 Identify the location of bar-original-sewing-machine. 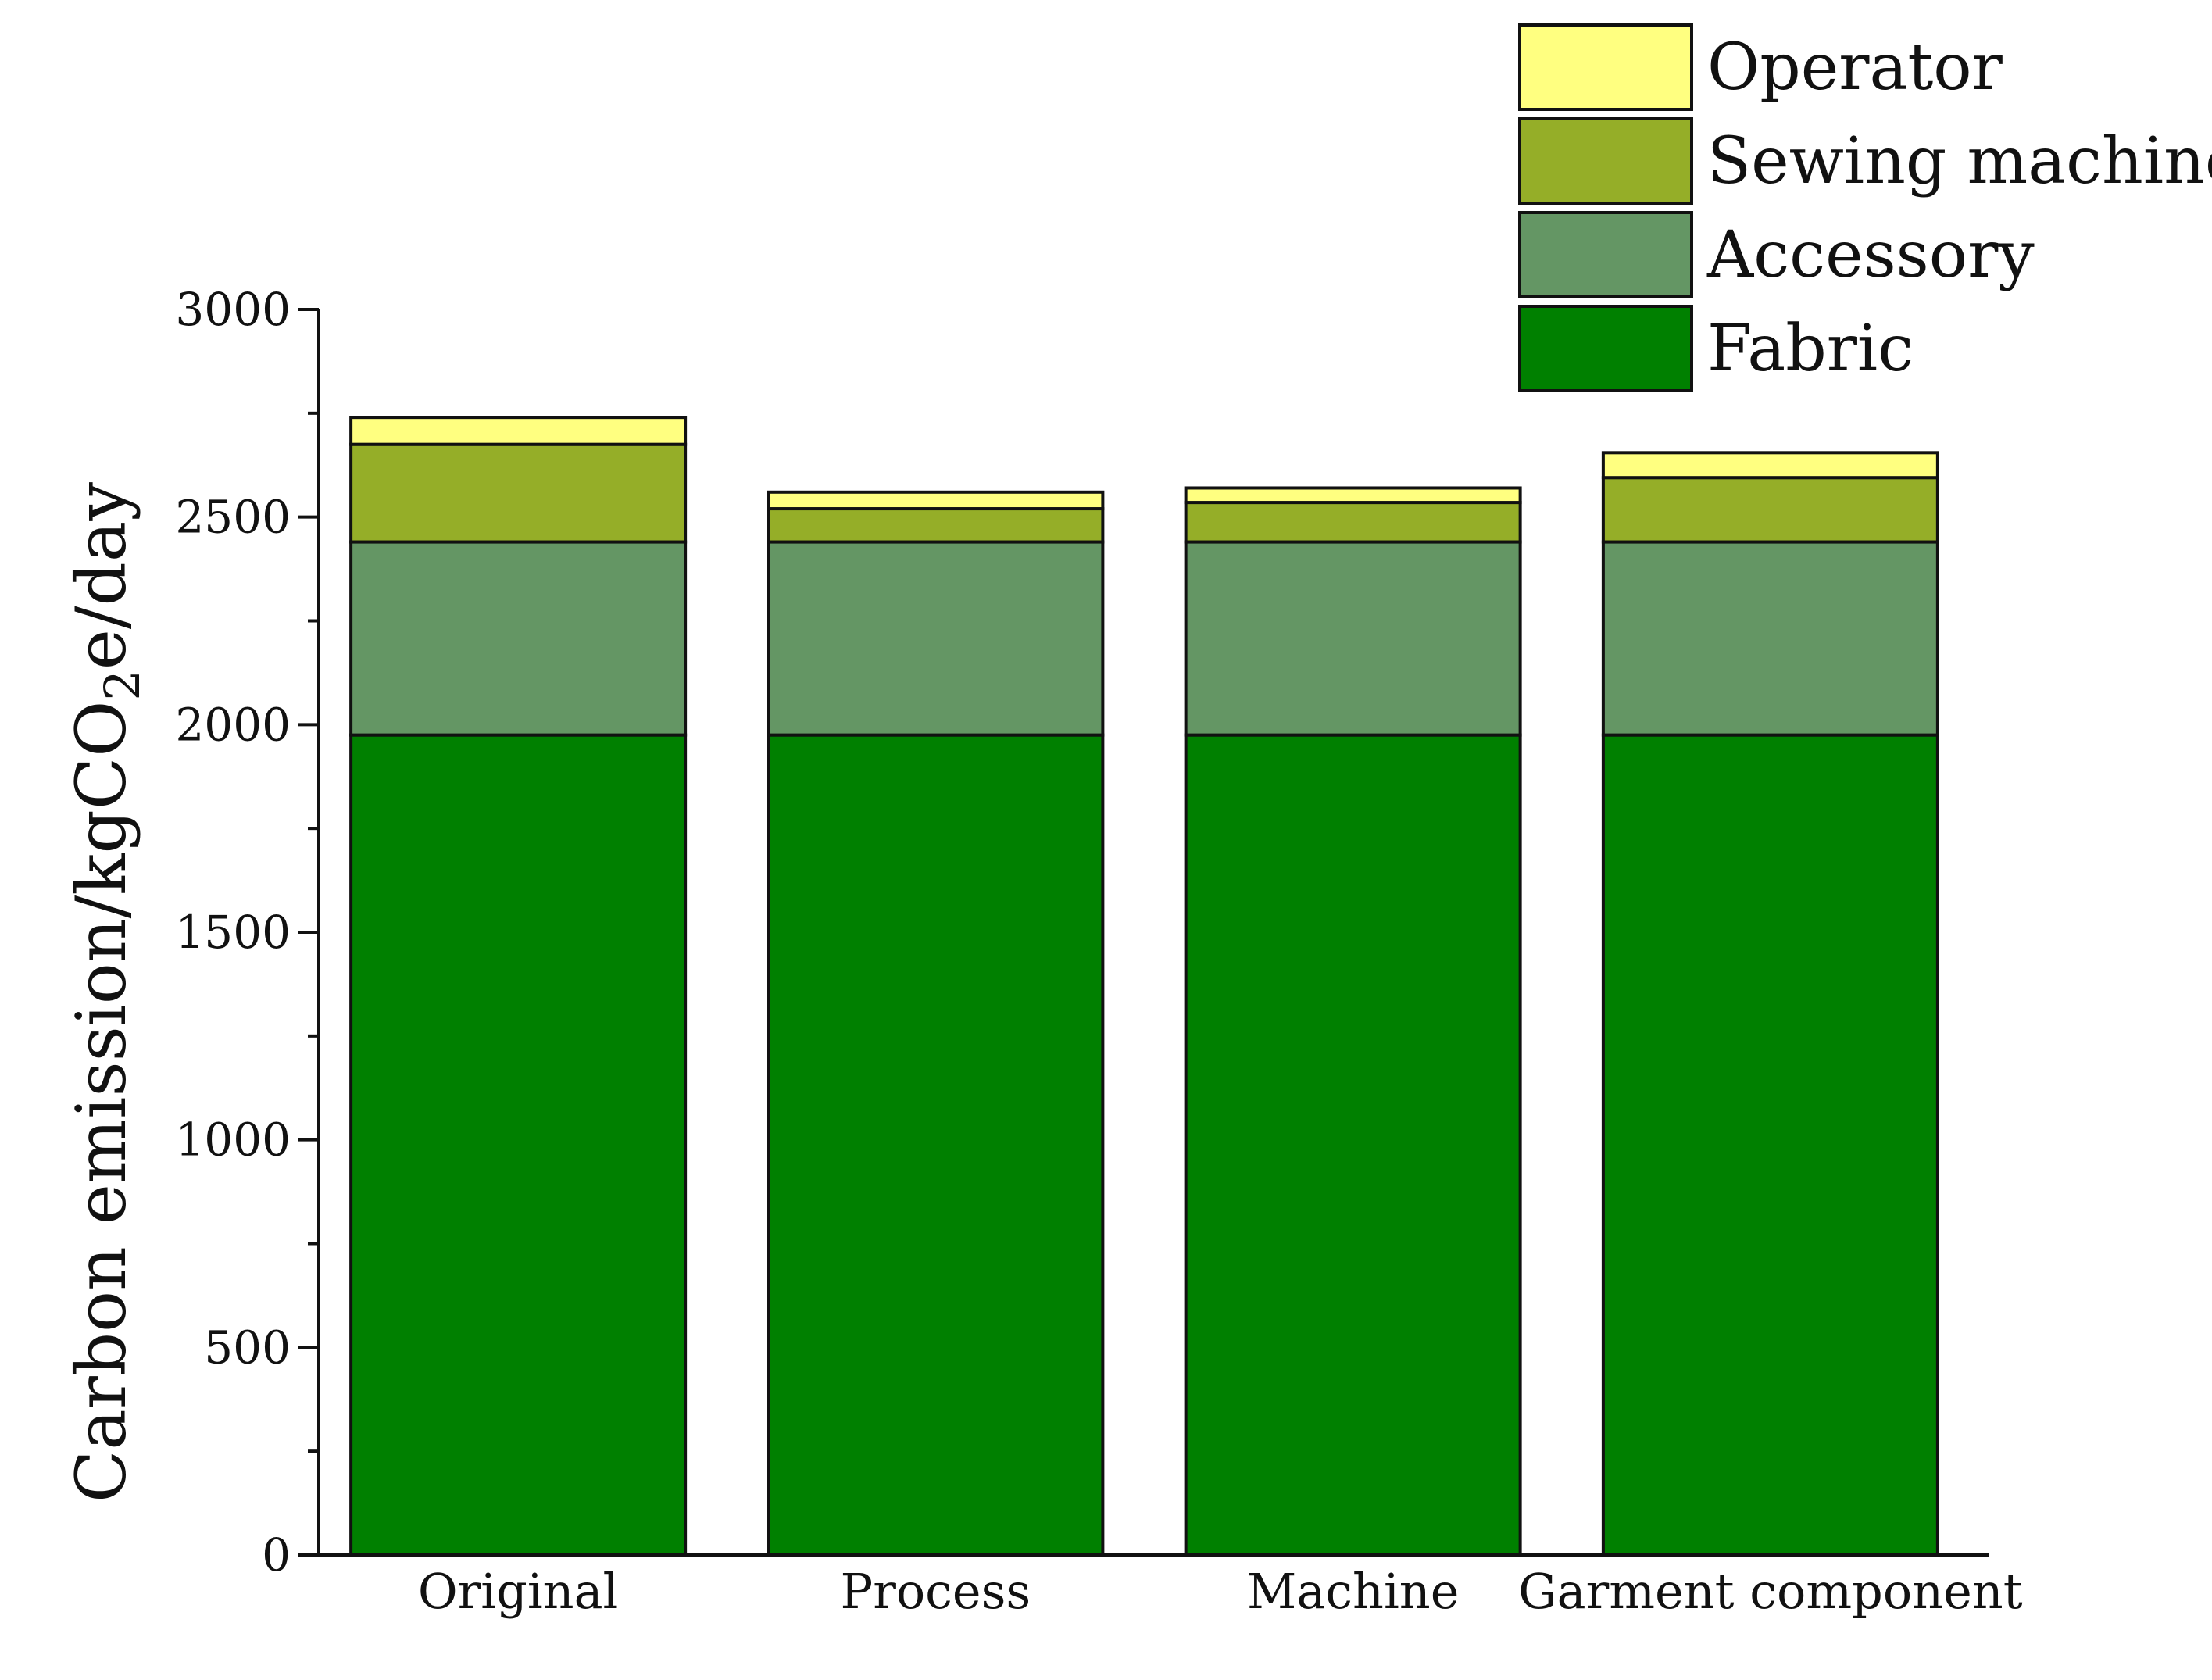
(518, 493).